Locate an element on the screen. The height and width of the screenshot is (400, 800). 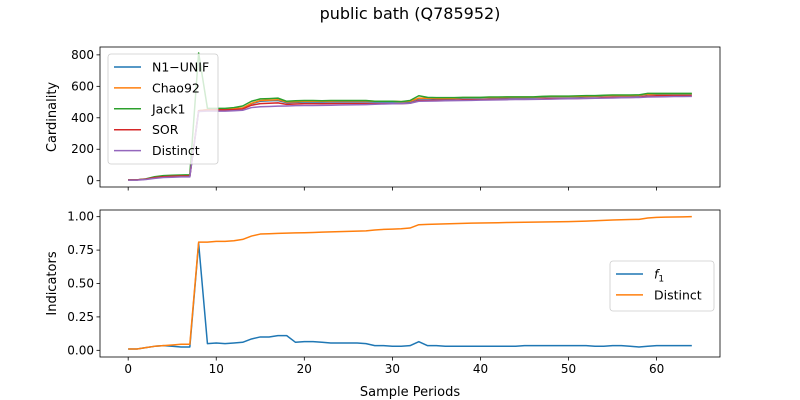
y-tick-label: 0.75 is located at coordinates (80, 250).